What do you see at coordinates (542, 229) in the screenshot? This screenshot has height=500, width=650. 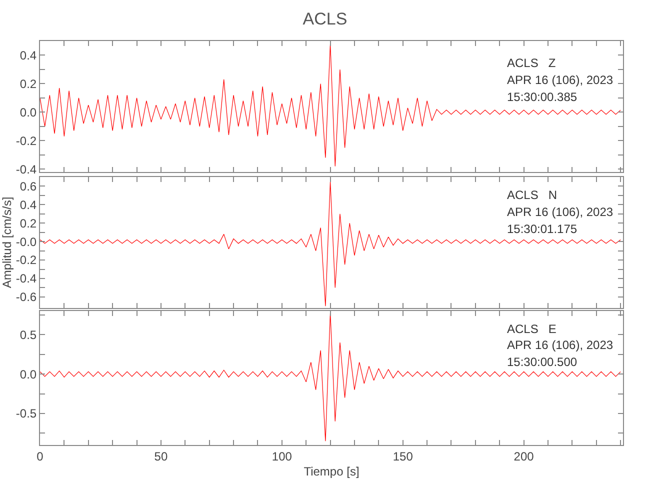 I see `annotation: 15:30:01.175` at bounding box center [542, 229].